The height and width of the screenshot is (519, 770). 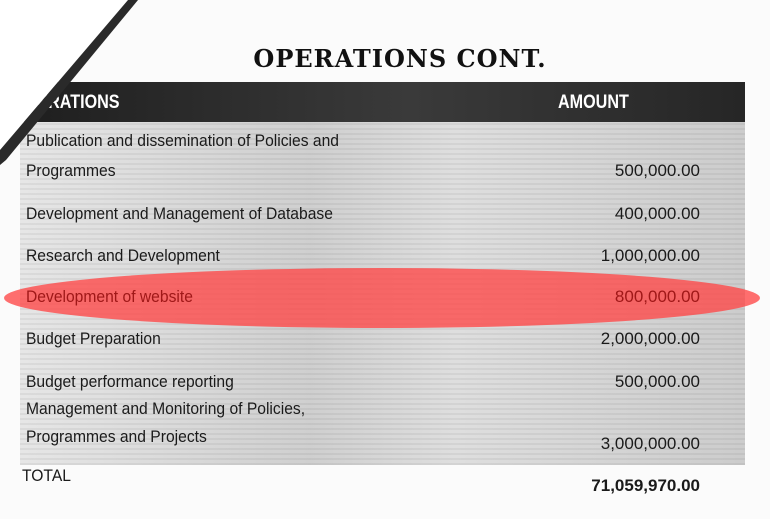 What do you see at coordinates (93, 338) in the screenshot?
I see `row-description: Budget Preparation` at bounding box center [93, 338].